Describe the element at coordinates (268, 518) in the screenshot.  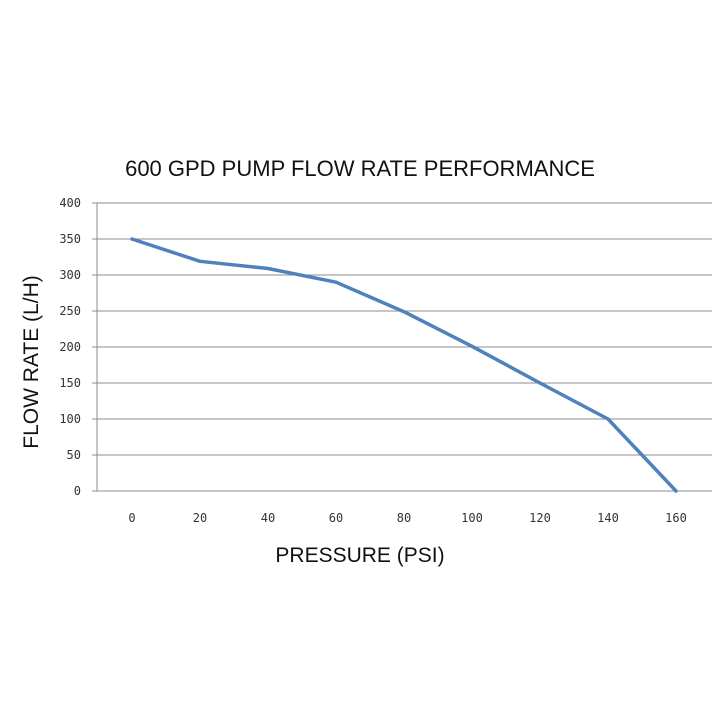
I see `x-tick-label: 40` at that location.